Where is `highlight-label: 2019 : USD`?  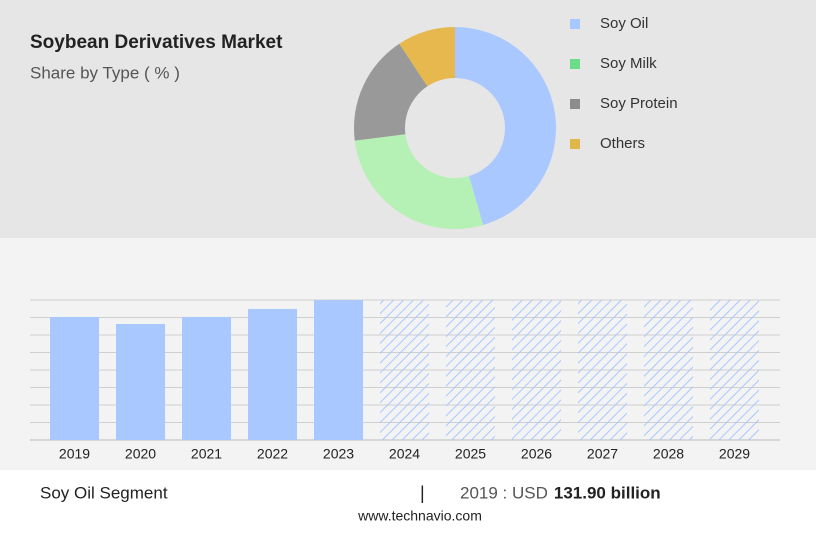 highlight-label: 2019 : USD is located at coordinates (504, 492).